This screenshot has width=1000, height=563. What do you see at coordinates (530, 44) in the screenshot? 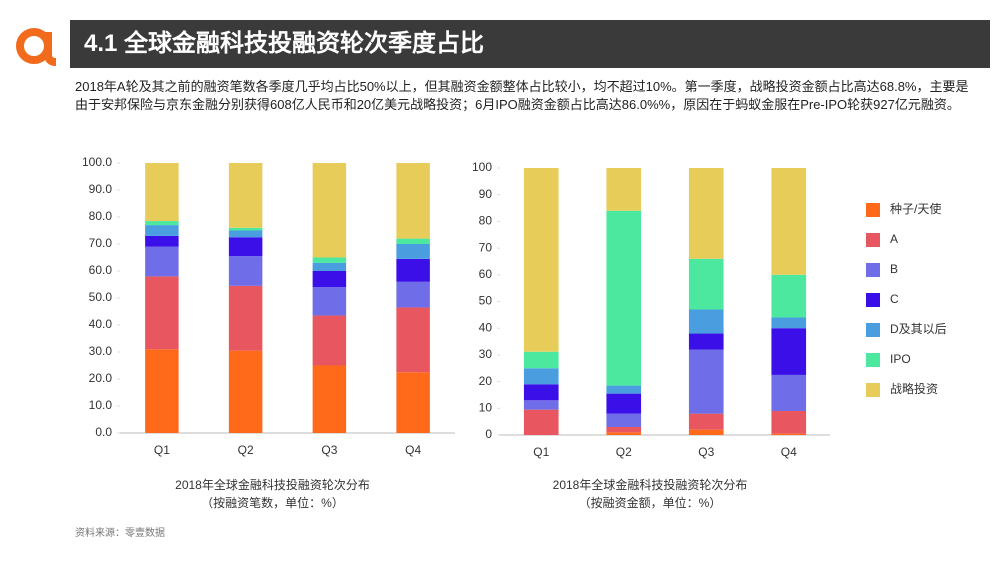
I see `header-bar: 4.1 全球金融科技投融资轮次季度占比` at bounding box center [530, 44].